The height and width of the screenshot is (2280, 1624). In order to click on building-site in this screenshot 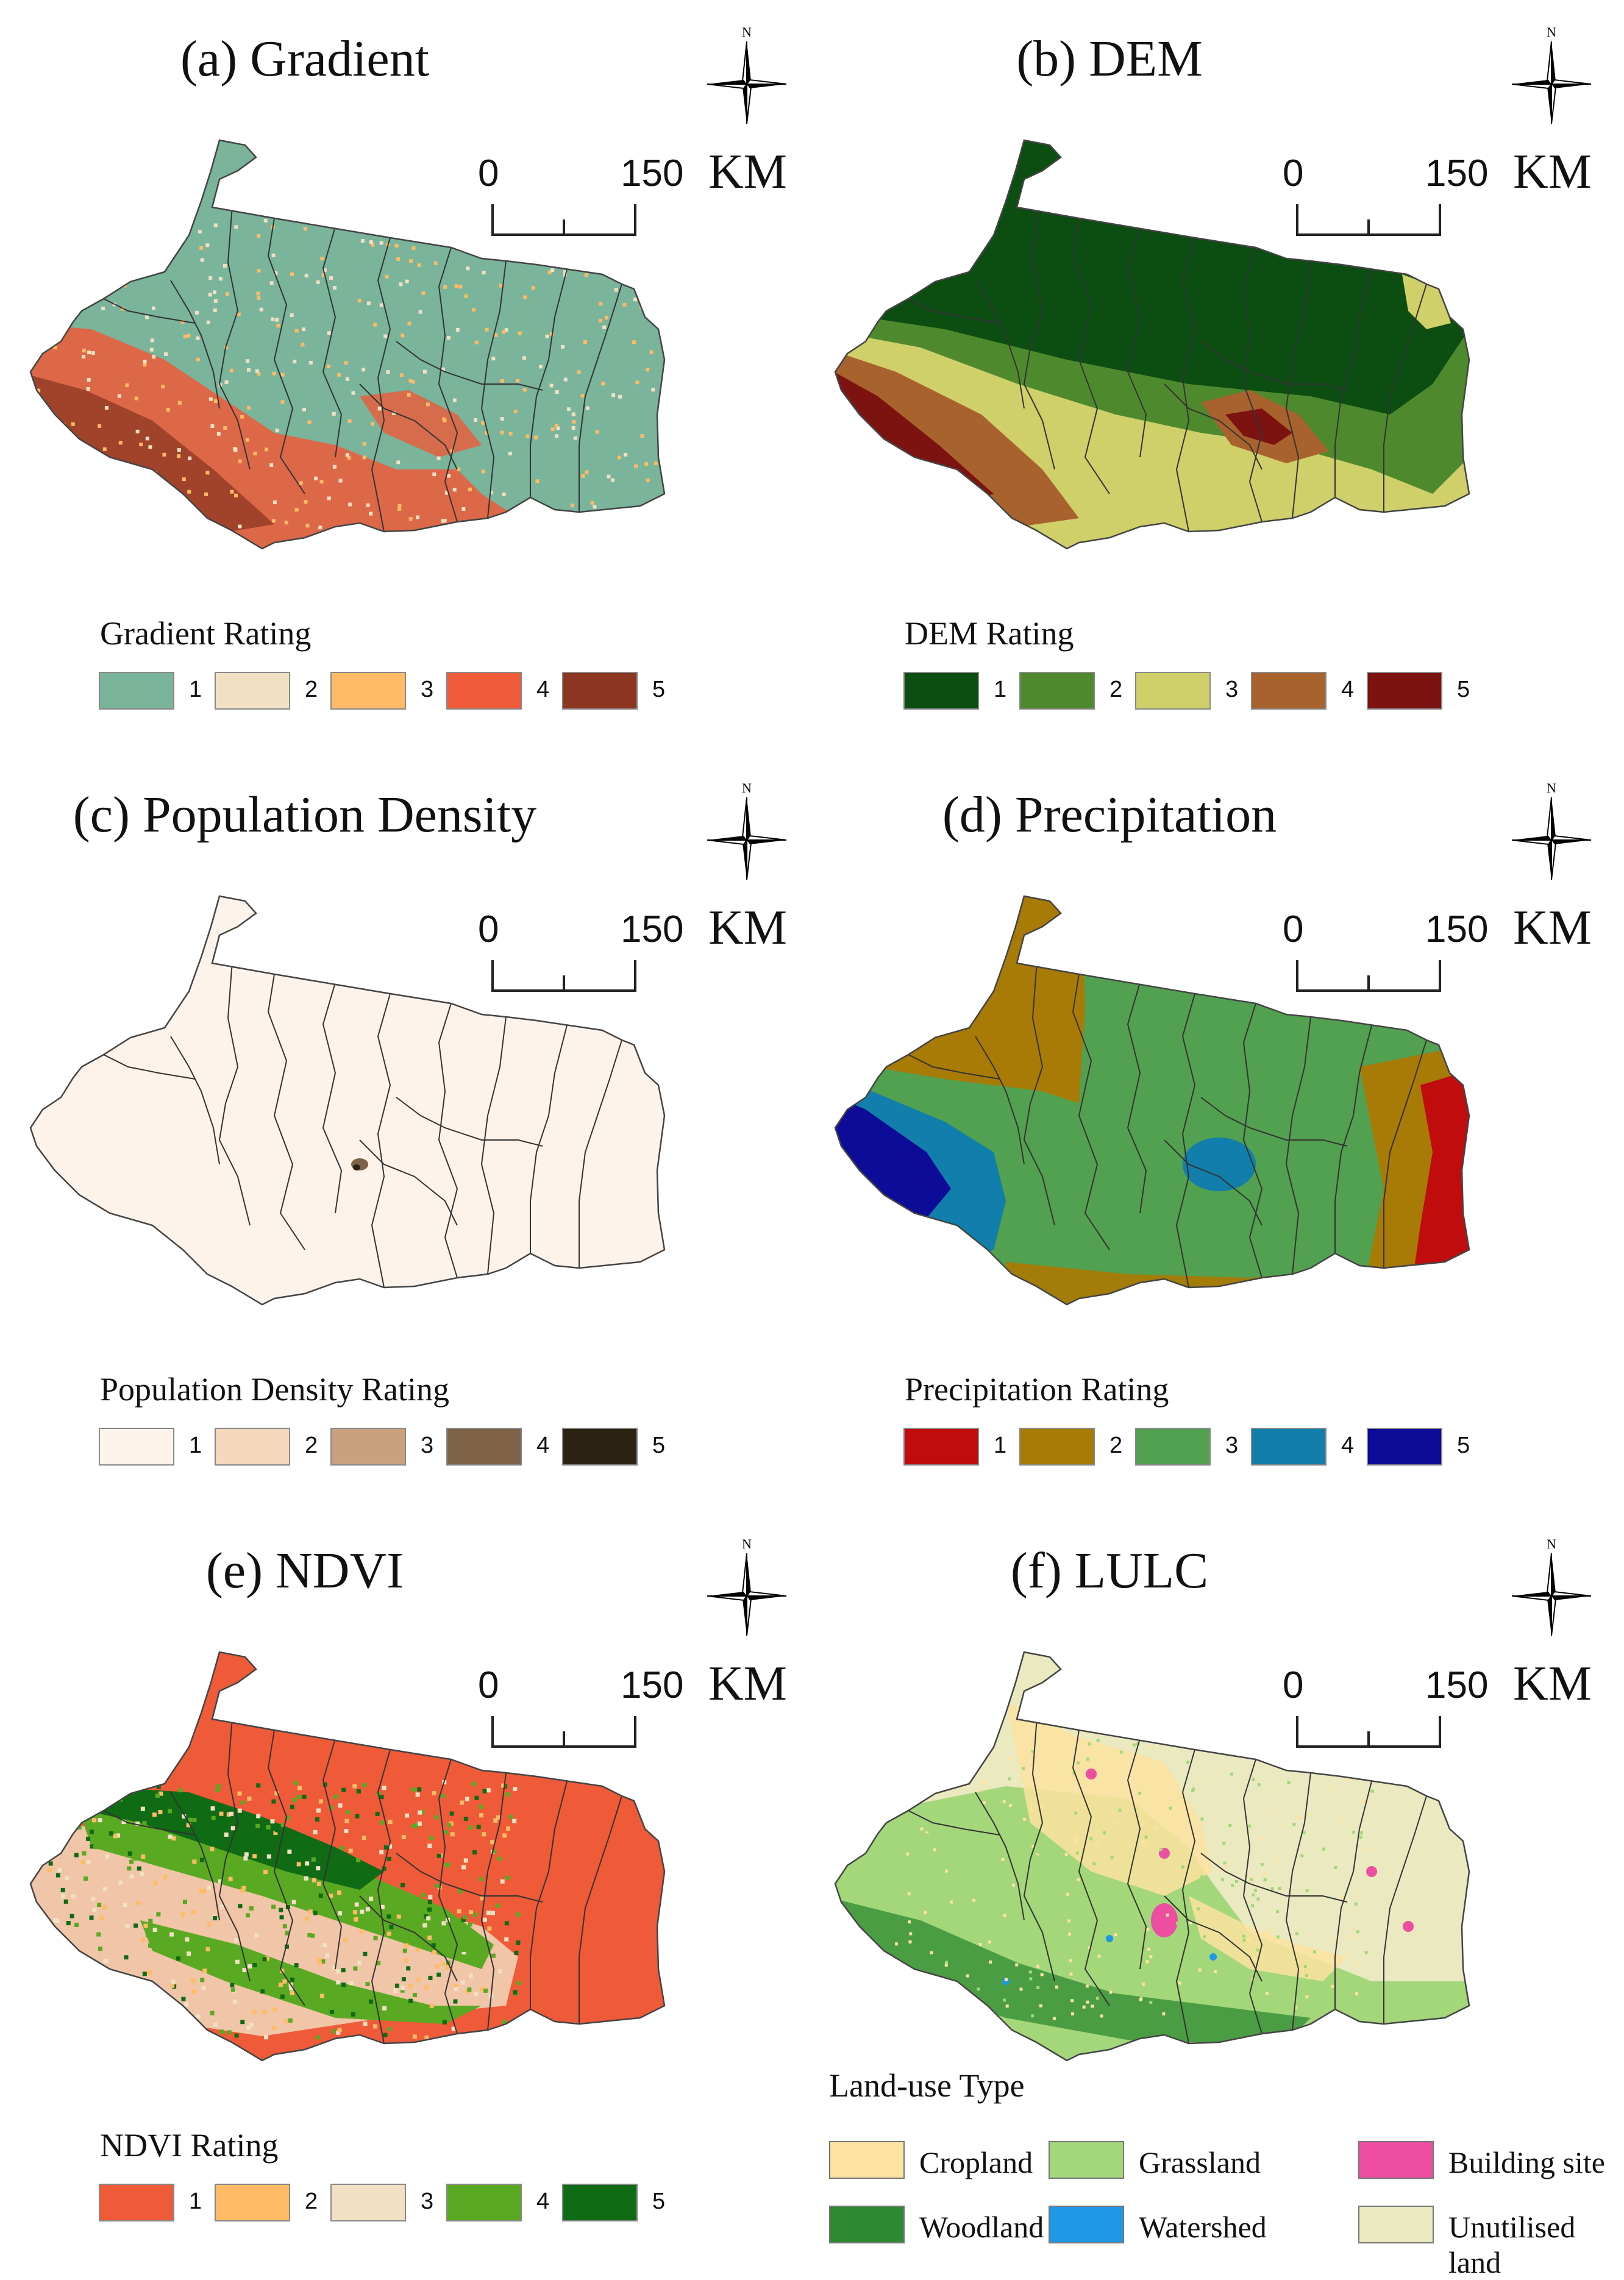, I will do `click(1409, 1926)`.